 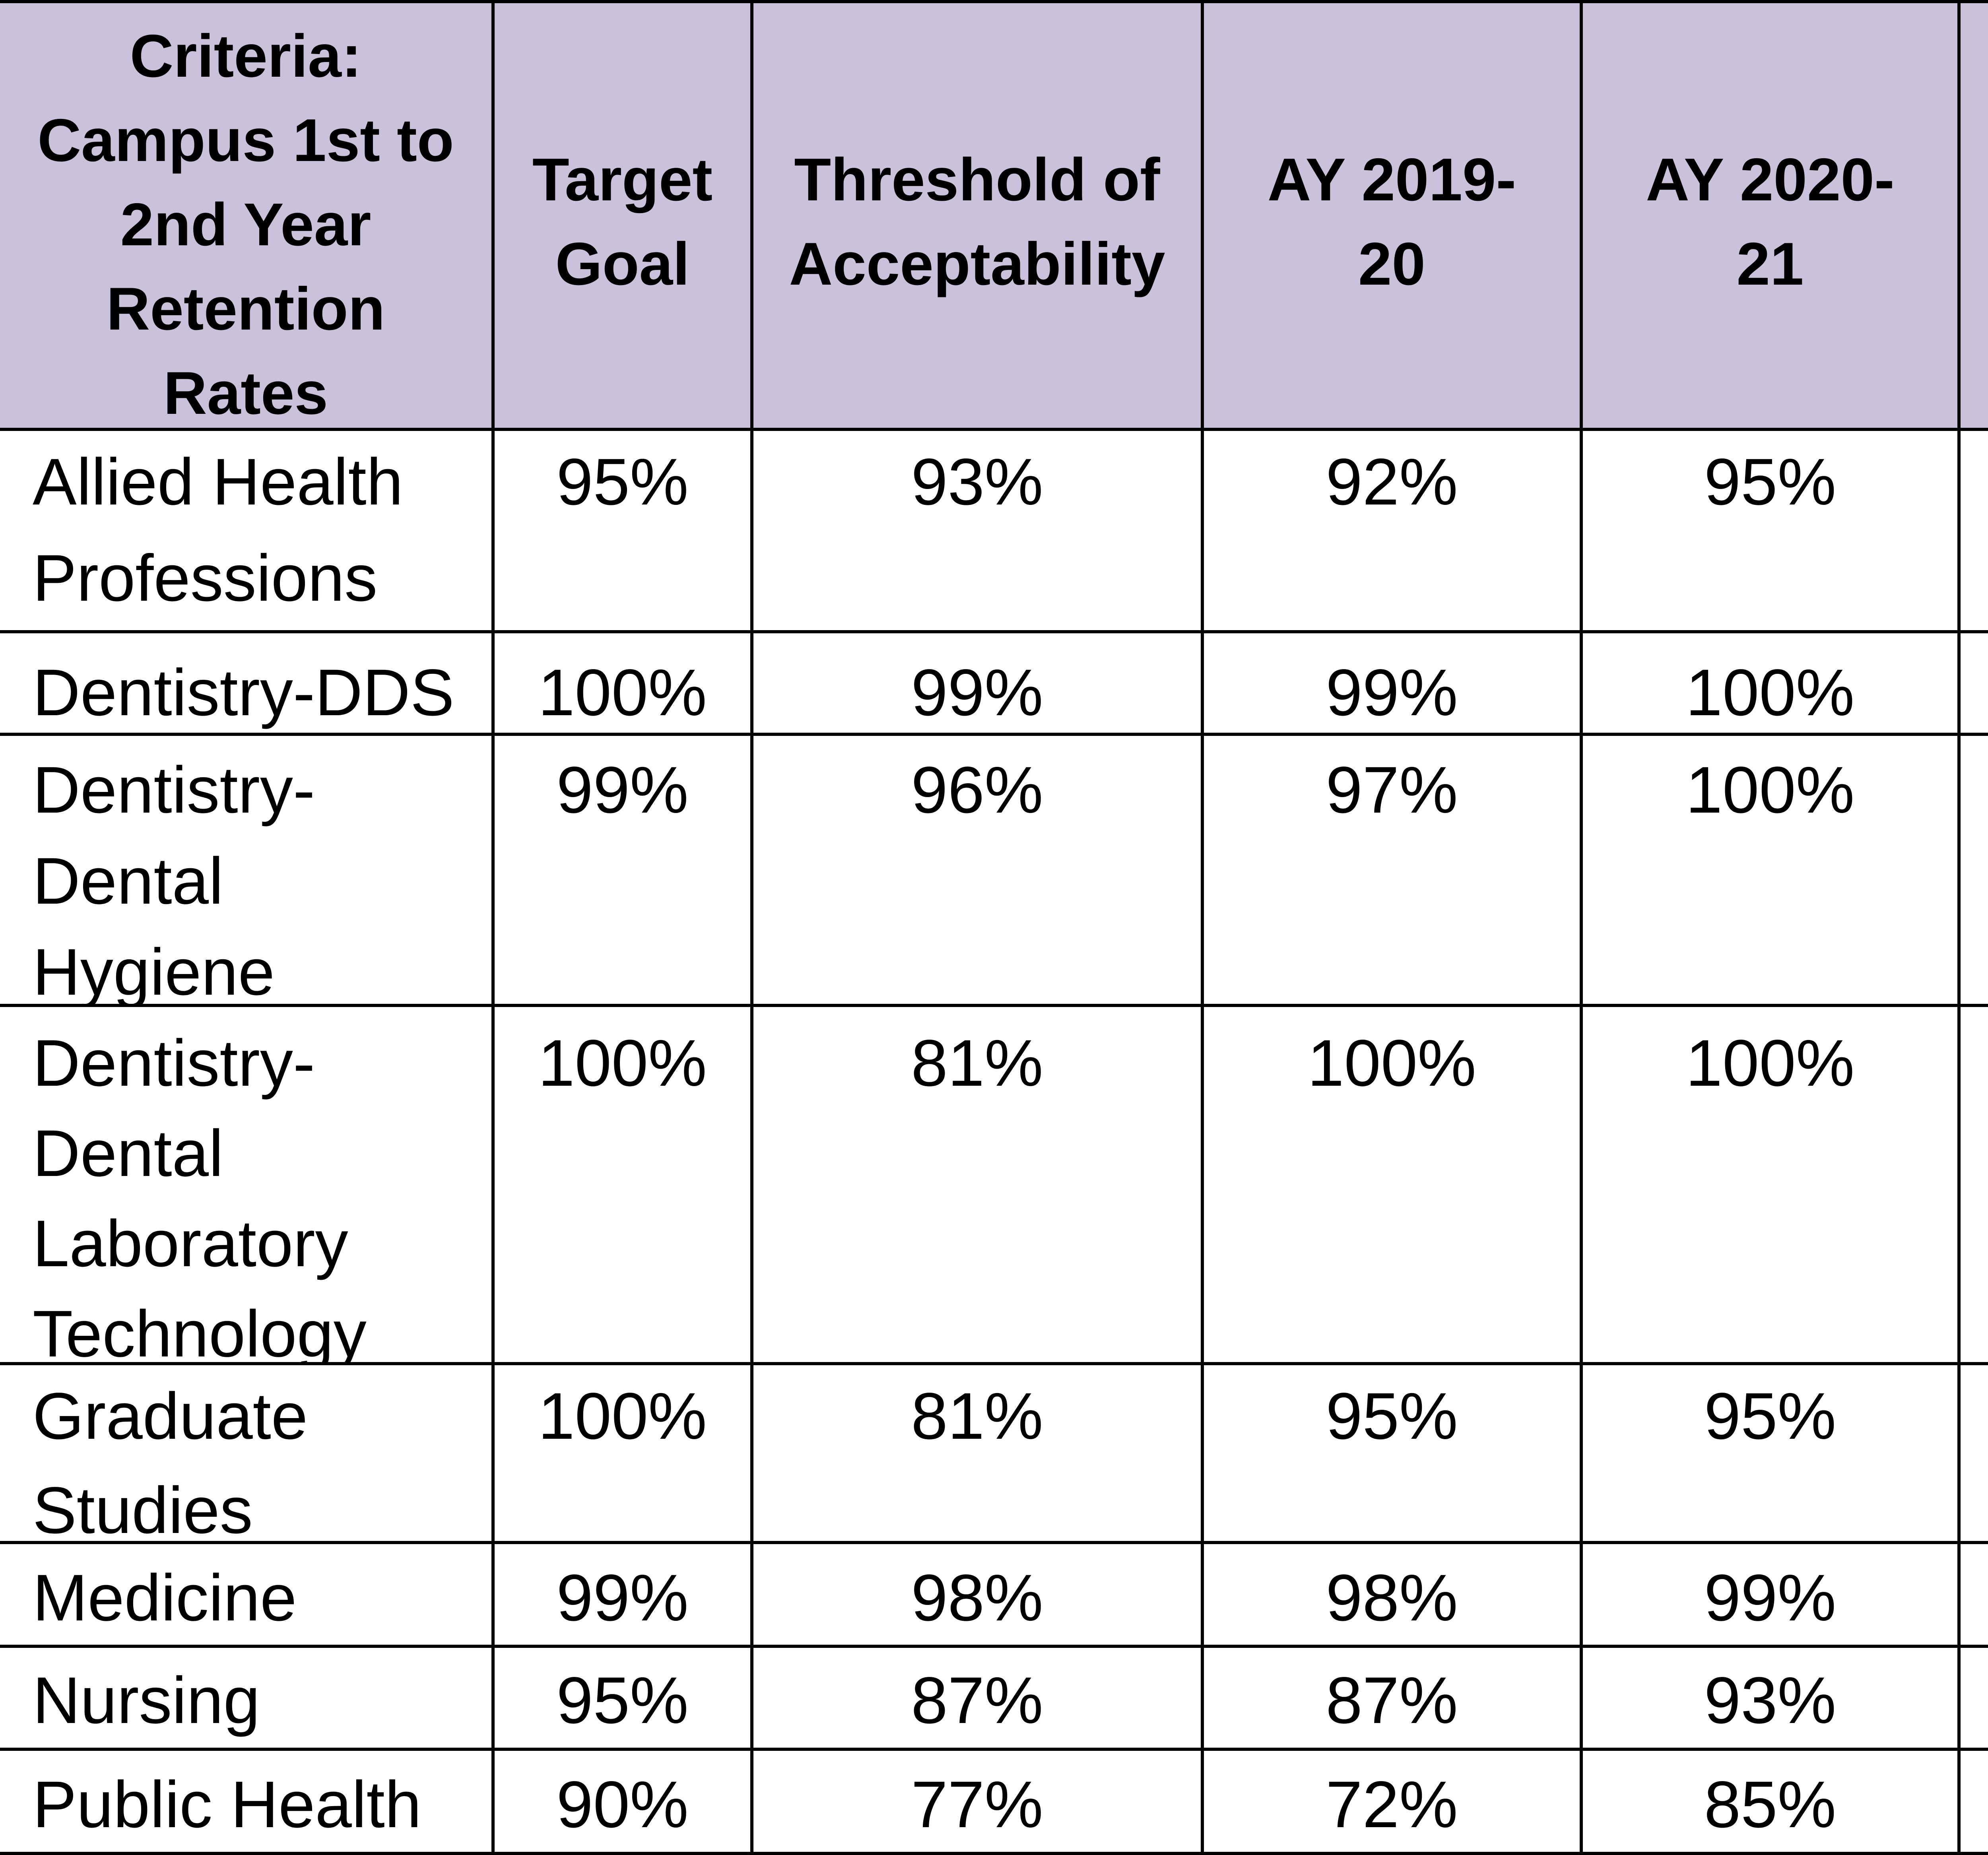 What do you see at coordinates (1770, 530) in the screenshot?
I see `value-cell-allied-health-professions-ay-2020-21: 95%` at bounding box center [1770, 530].